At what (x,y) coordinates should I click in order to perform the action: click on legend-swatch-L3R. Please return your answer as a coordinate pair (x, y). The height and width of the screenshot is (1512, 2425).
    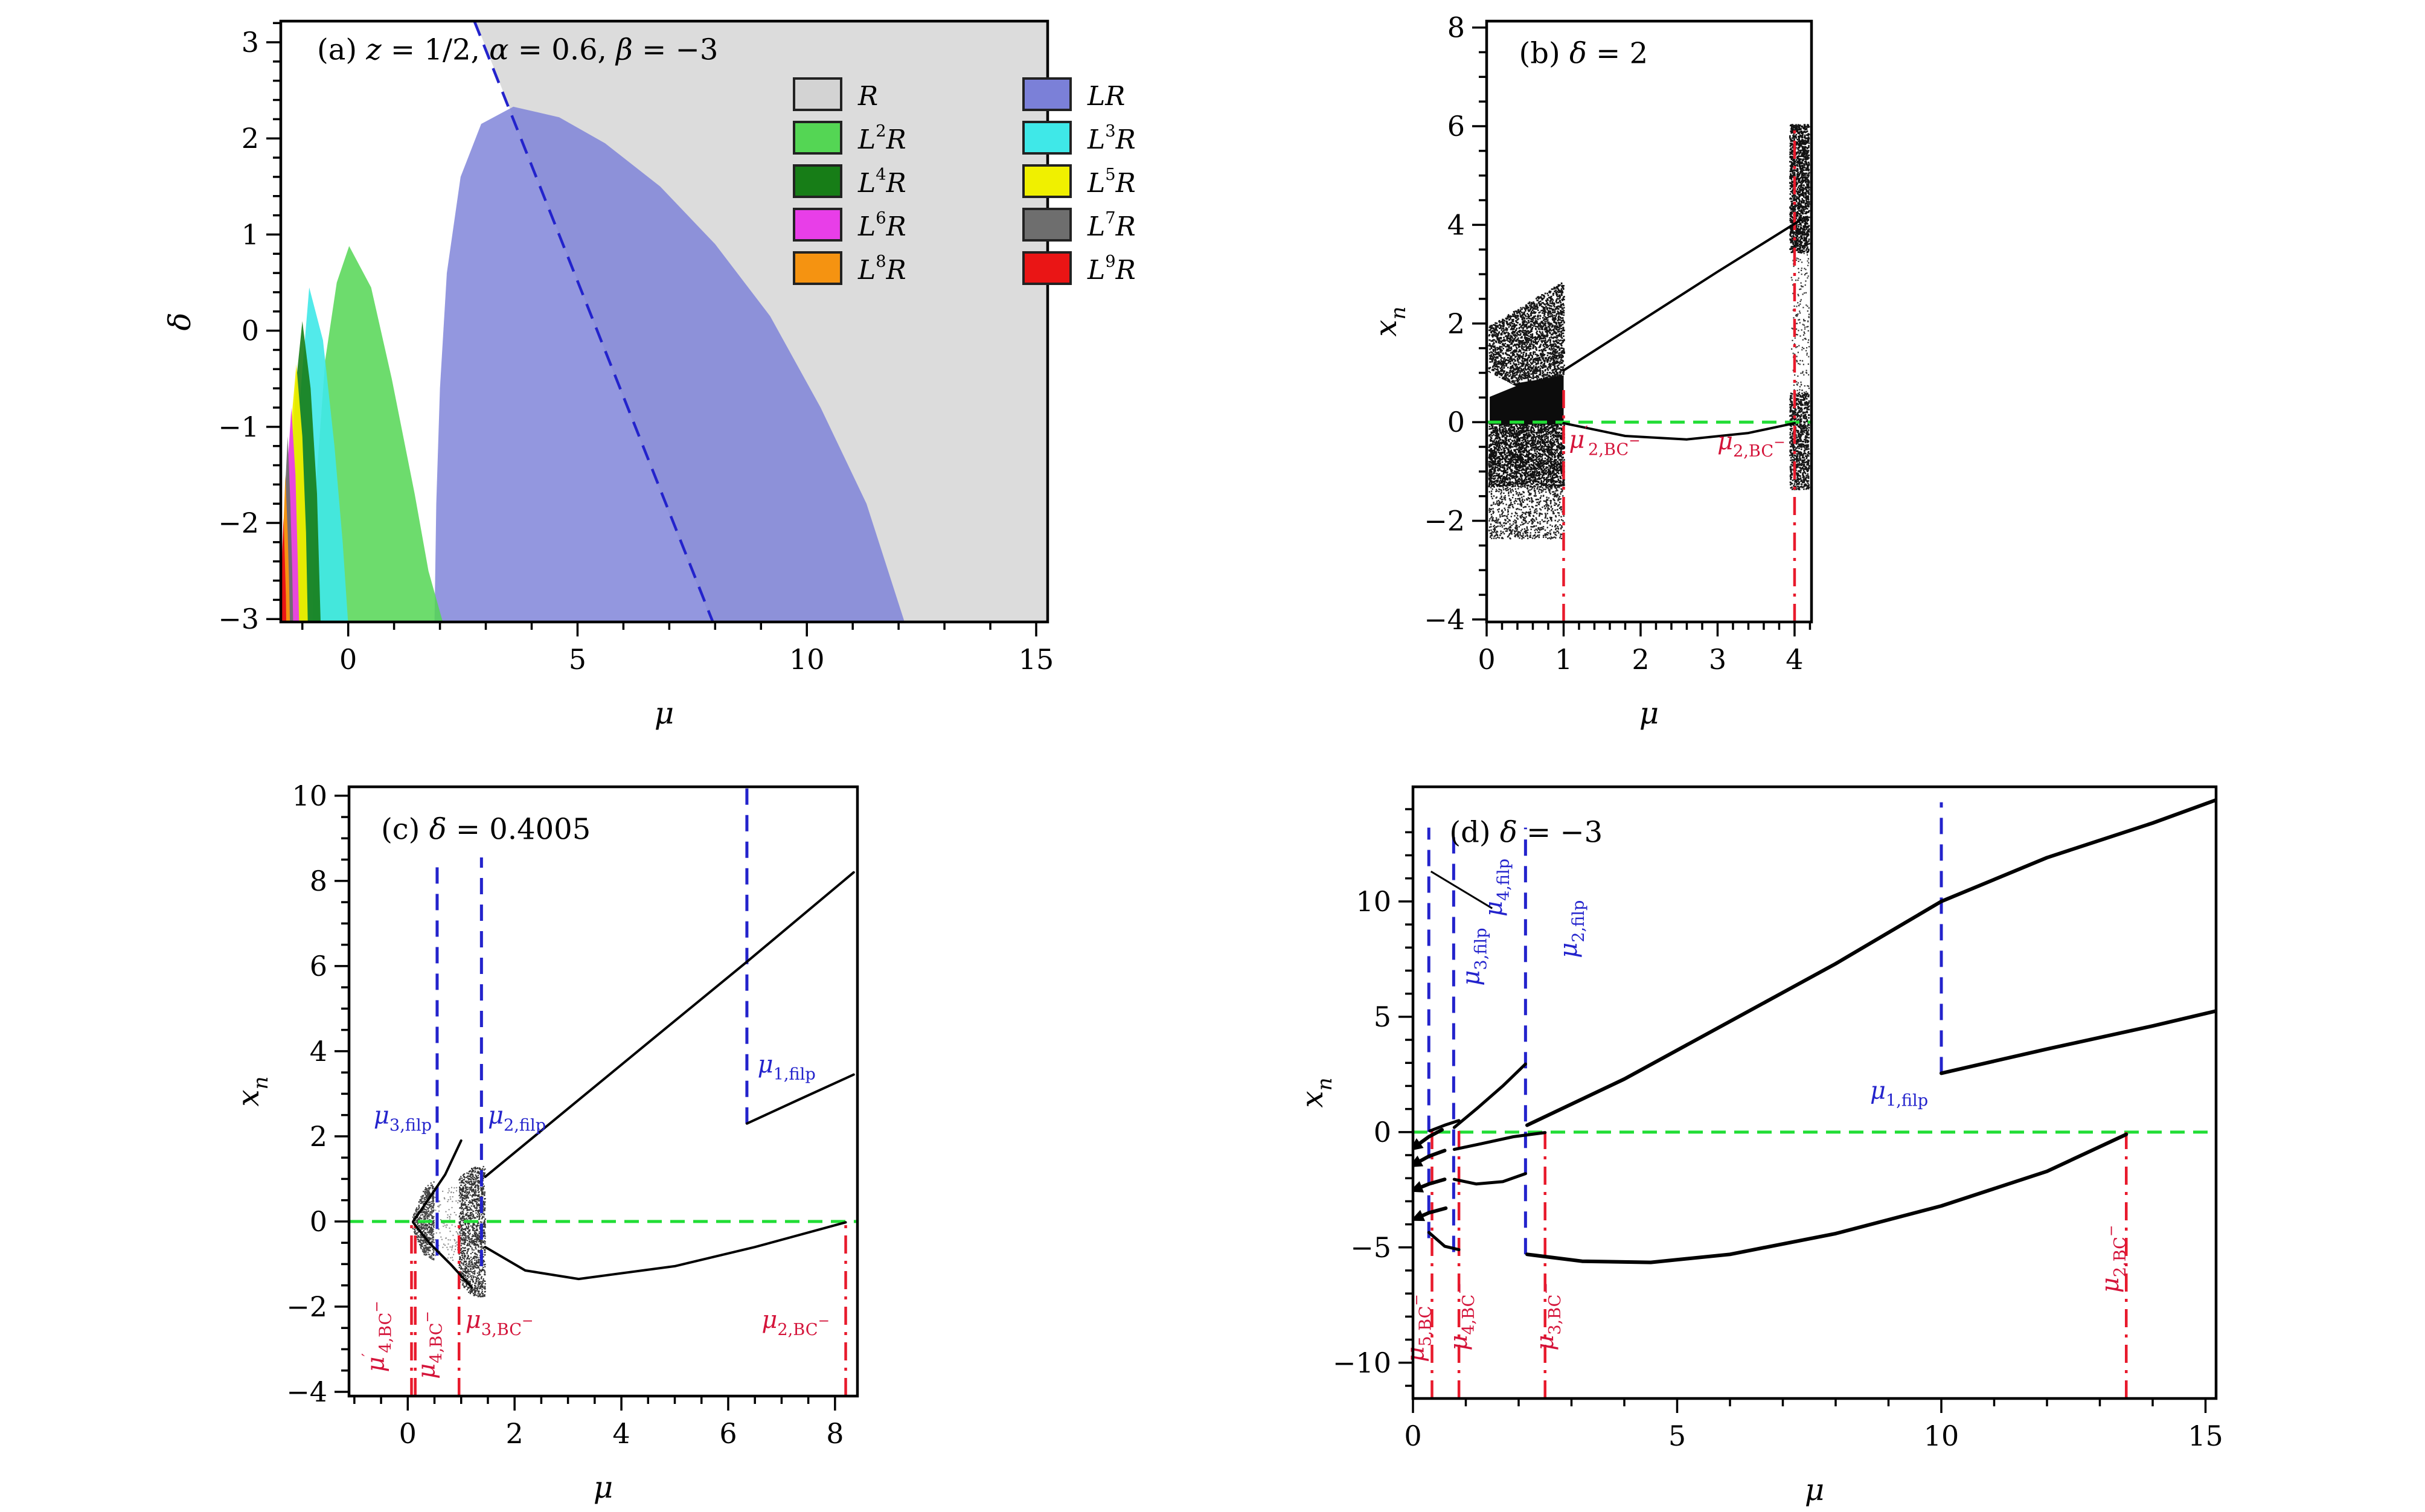
    Looking at the image, I should click on (1047, 138).